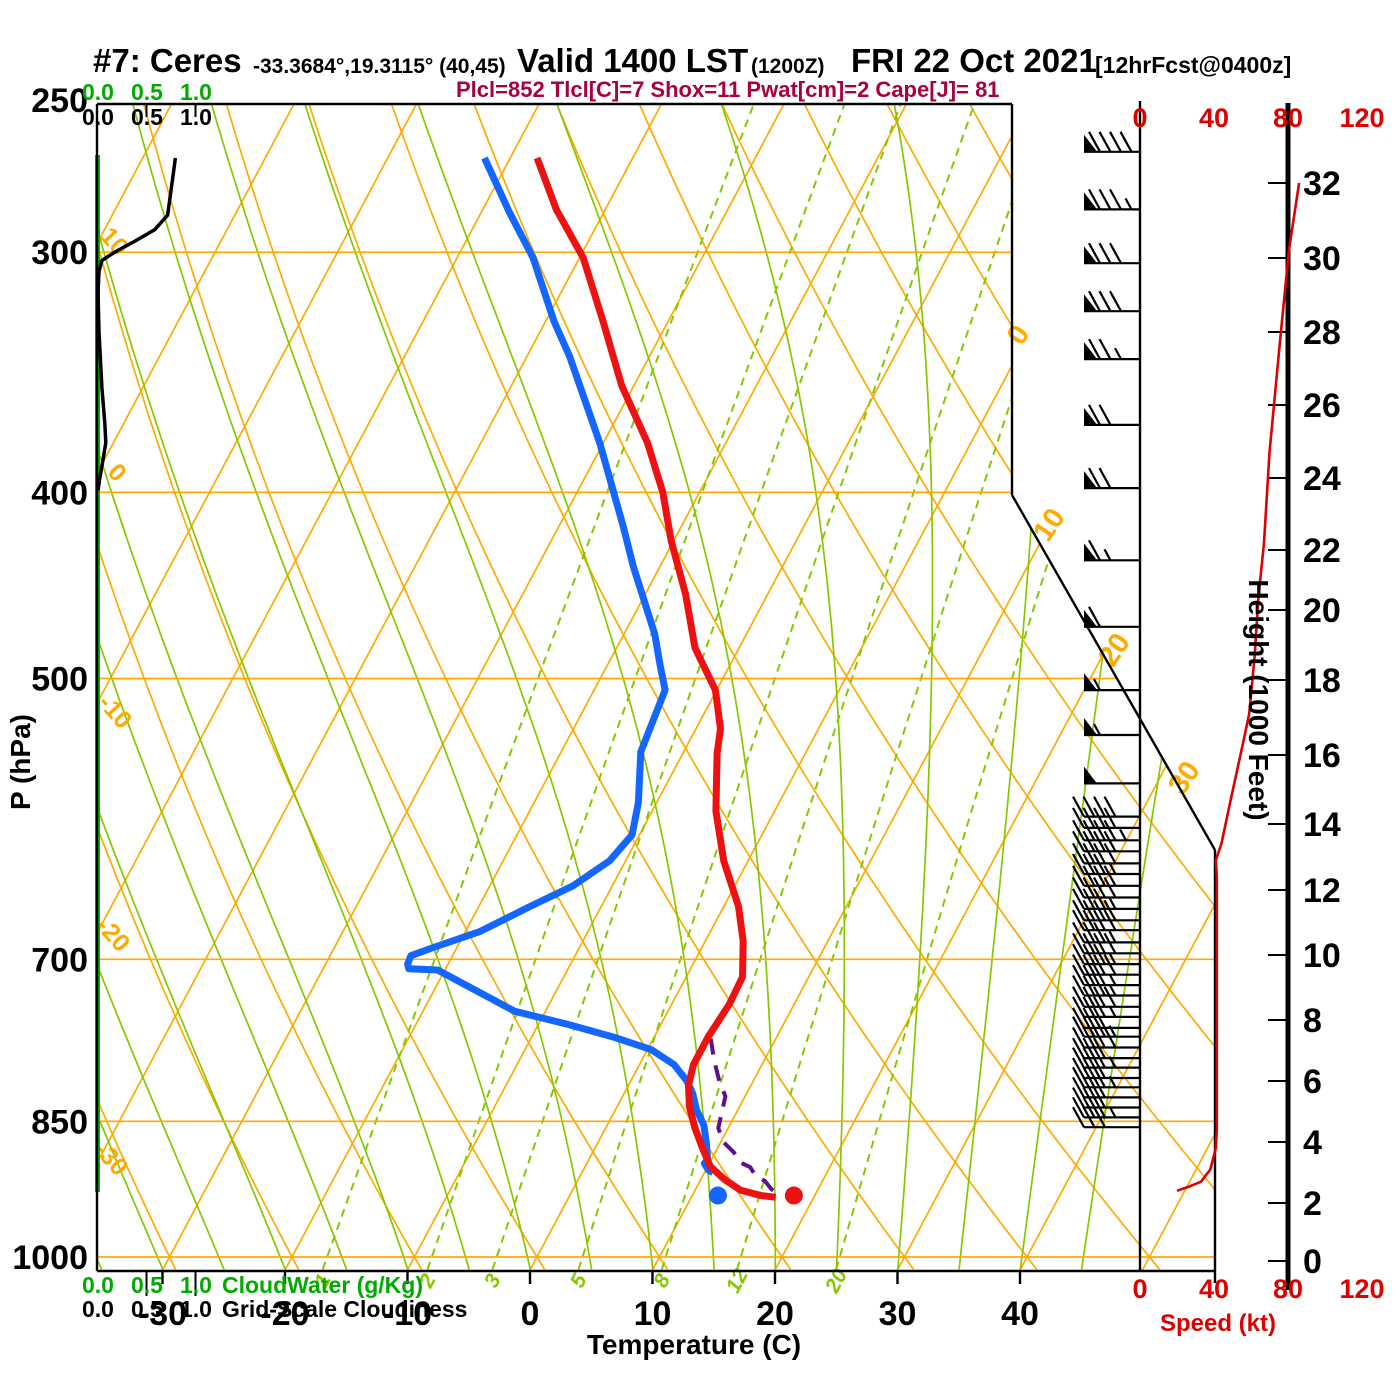  Describe the element at coordinates (655, 678) in the screenshot. I see `temperature-curve` at that location.